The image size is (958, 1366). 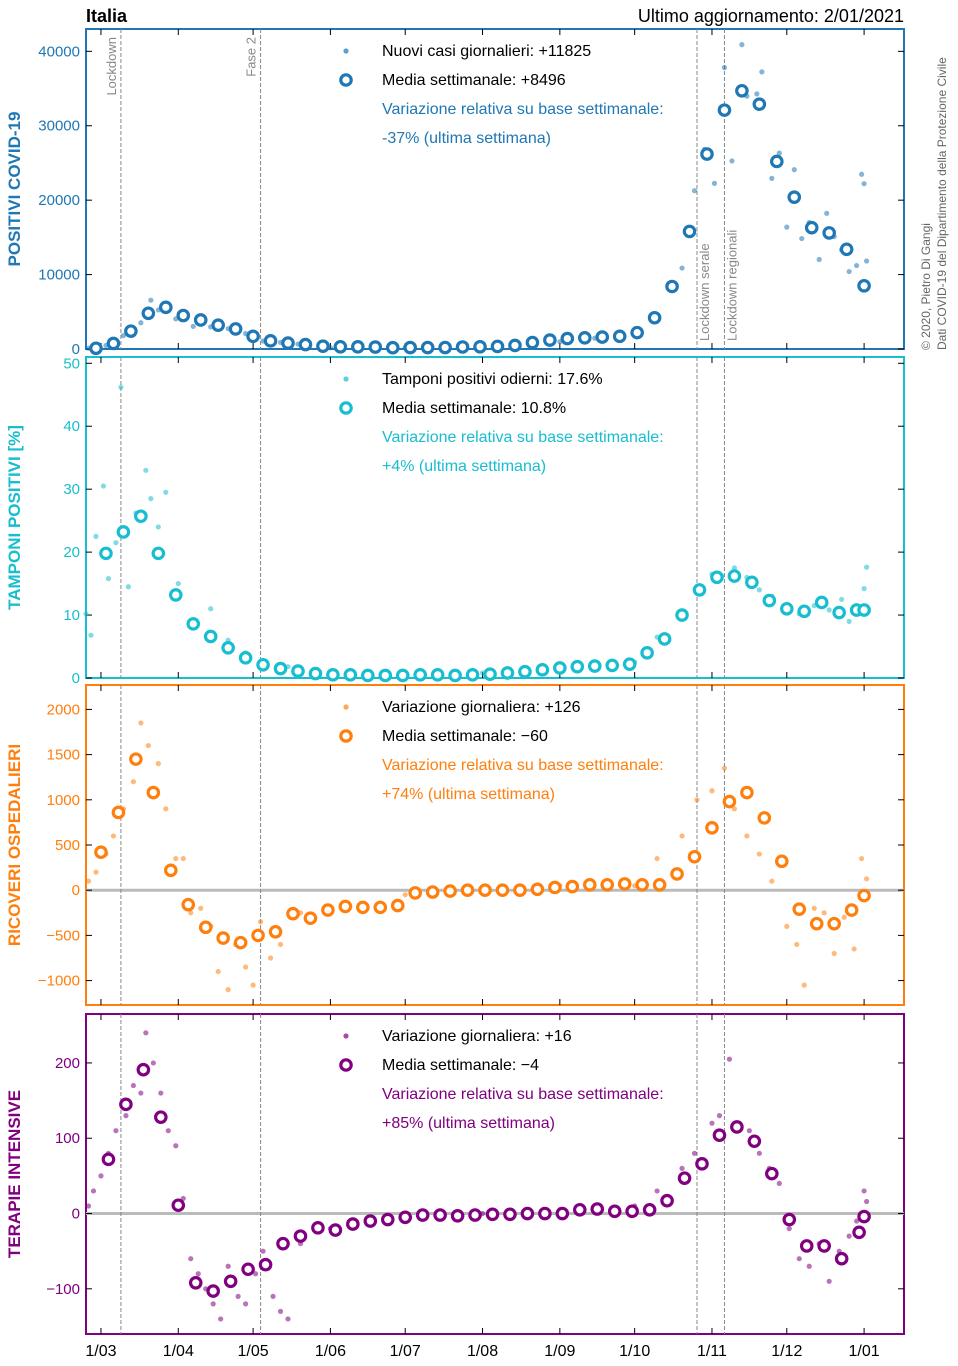 What do you see at coordinates (100, 1351) in the screenshot?
I see `x-tick-label: 1/03` at bounding box center [100, 1351].